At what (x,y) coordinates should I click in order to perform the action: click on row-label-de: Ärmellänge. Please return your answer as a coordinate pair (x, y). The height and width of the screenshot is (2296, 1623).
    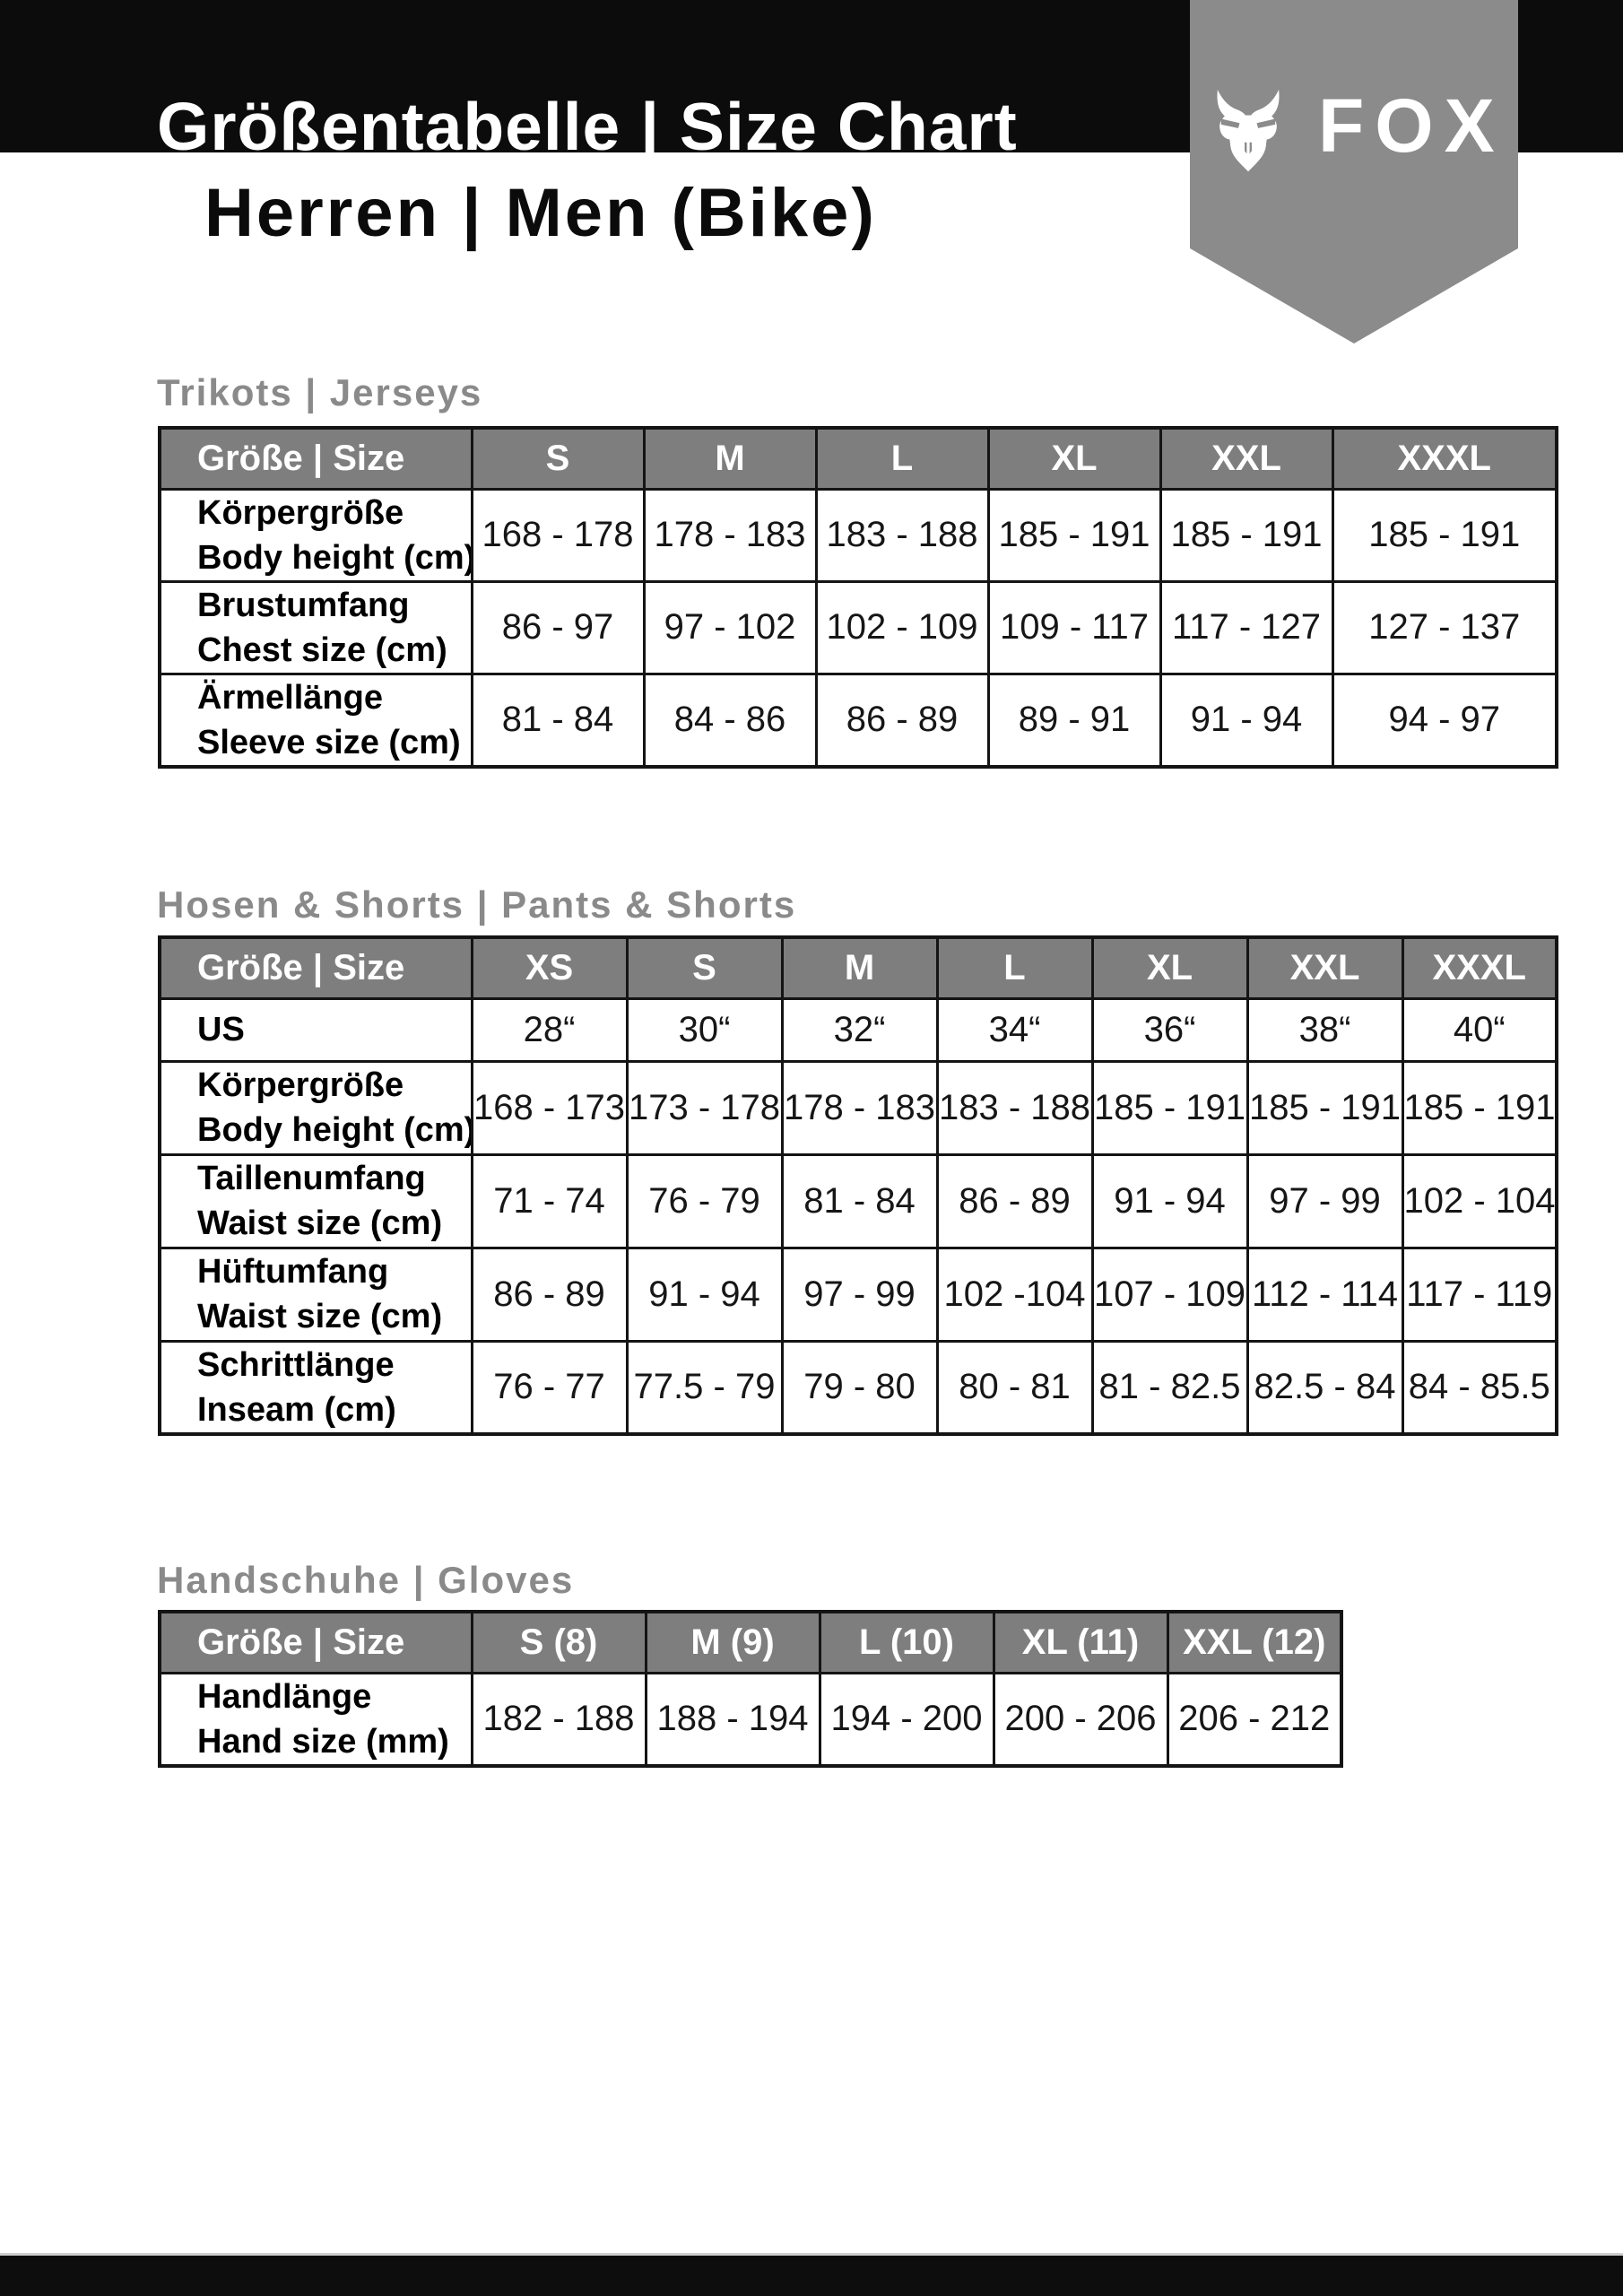
    Looking at the image, I should click on (290, 697).